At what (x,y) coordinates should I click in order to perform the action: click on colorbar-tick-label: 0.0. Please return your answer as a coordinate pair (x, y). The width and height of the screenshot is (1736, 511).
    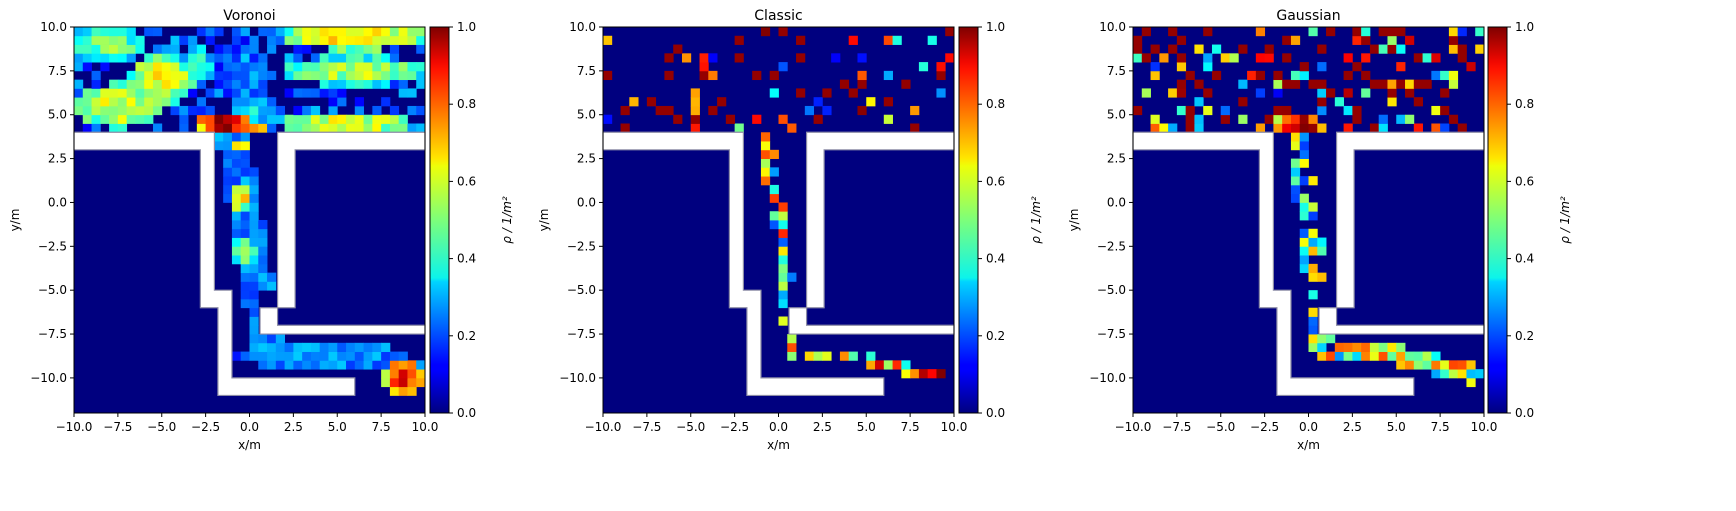
    Looking at the image, I should click on (1524, 413).